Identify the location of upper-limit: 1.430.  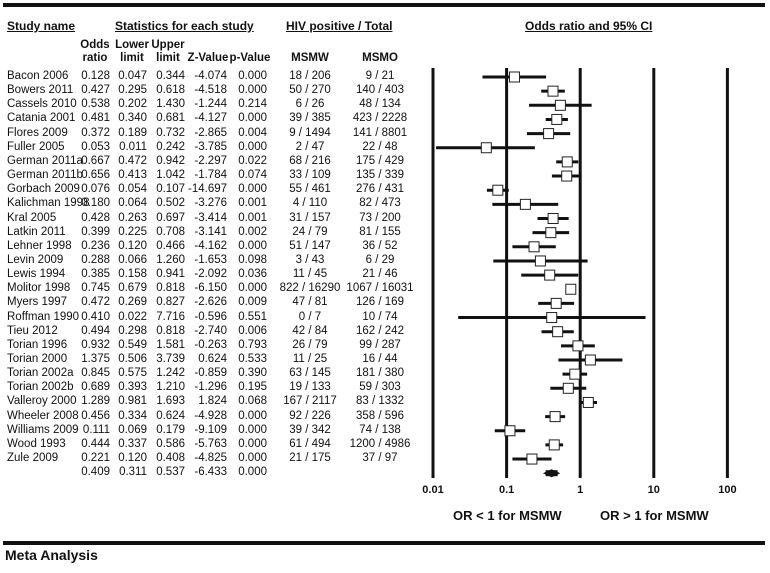
(170, 104).